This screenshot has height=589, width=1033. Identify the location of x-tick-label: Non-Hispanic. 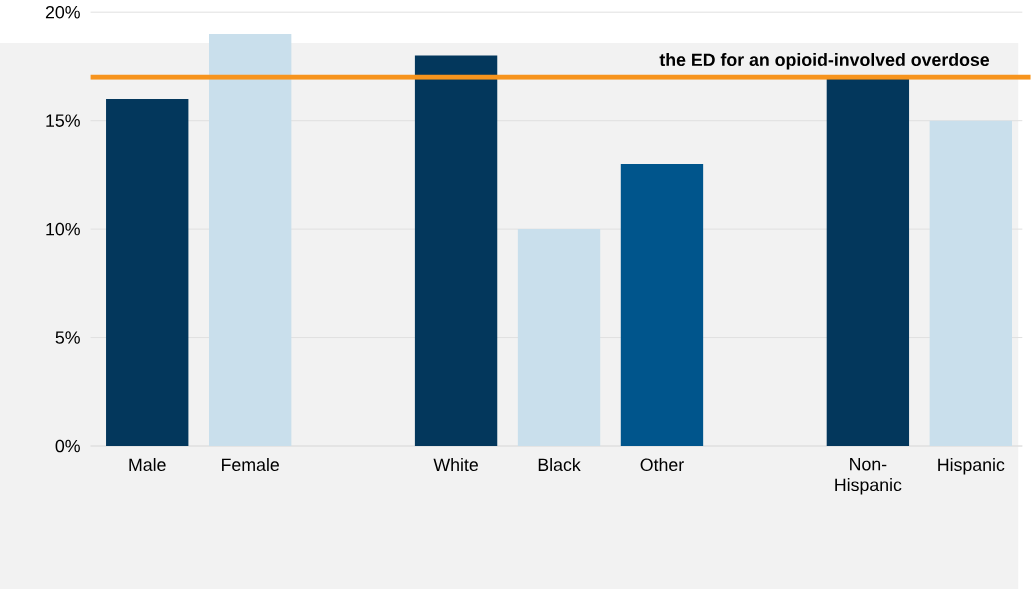
(868, 476).